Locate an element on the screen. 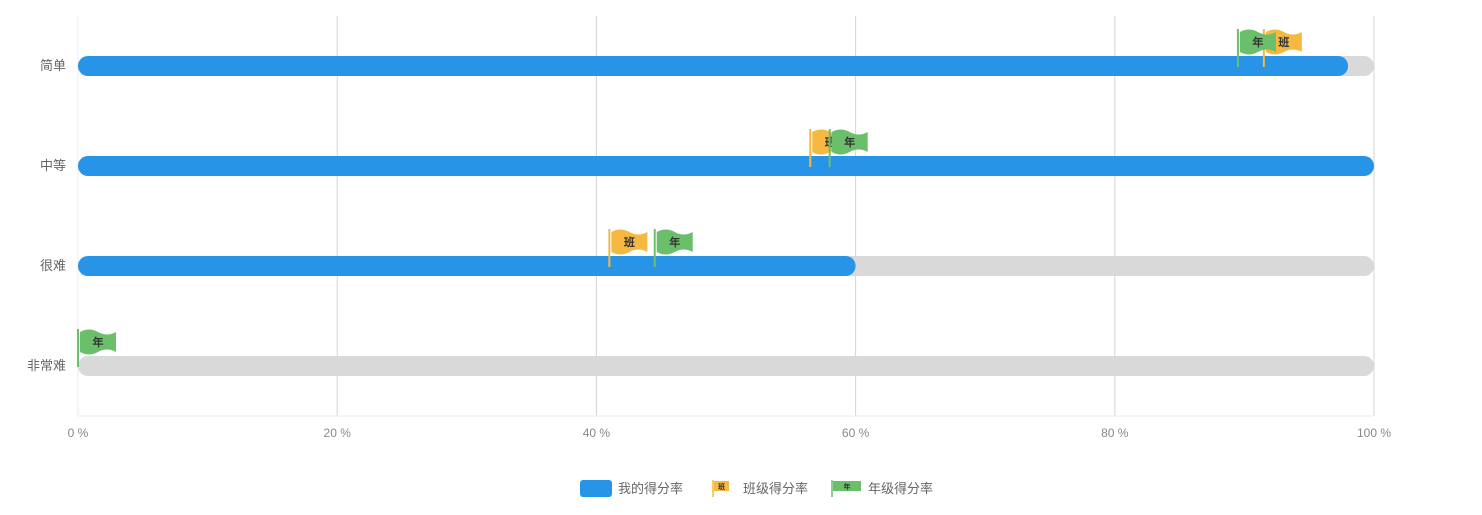 This screenshot has height=515, width=1482. category-label: 中等 is located at coordinates (53, 165).